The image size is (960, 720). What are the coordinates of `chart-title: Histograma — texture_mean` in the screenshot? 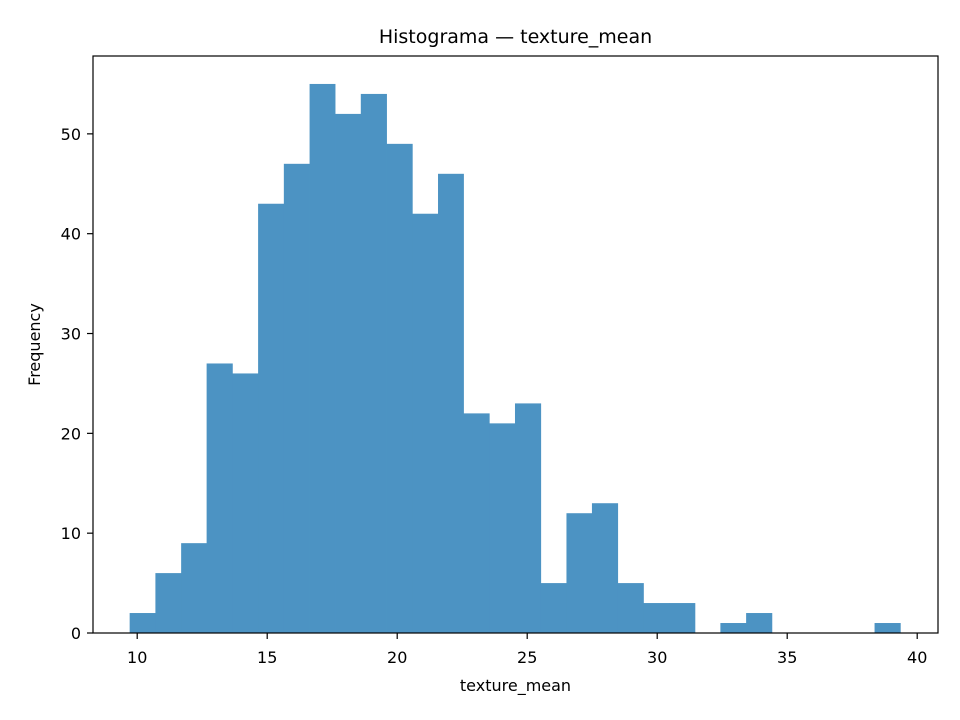 It's located at (515, 37).